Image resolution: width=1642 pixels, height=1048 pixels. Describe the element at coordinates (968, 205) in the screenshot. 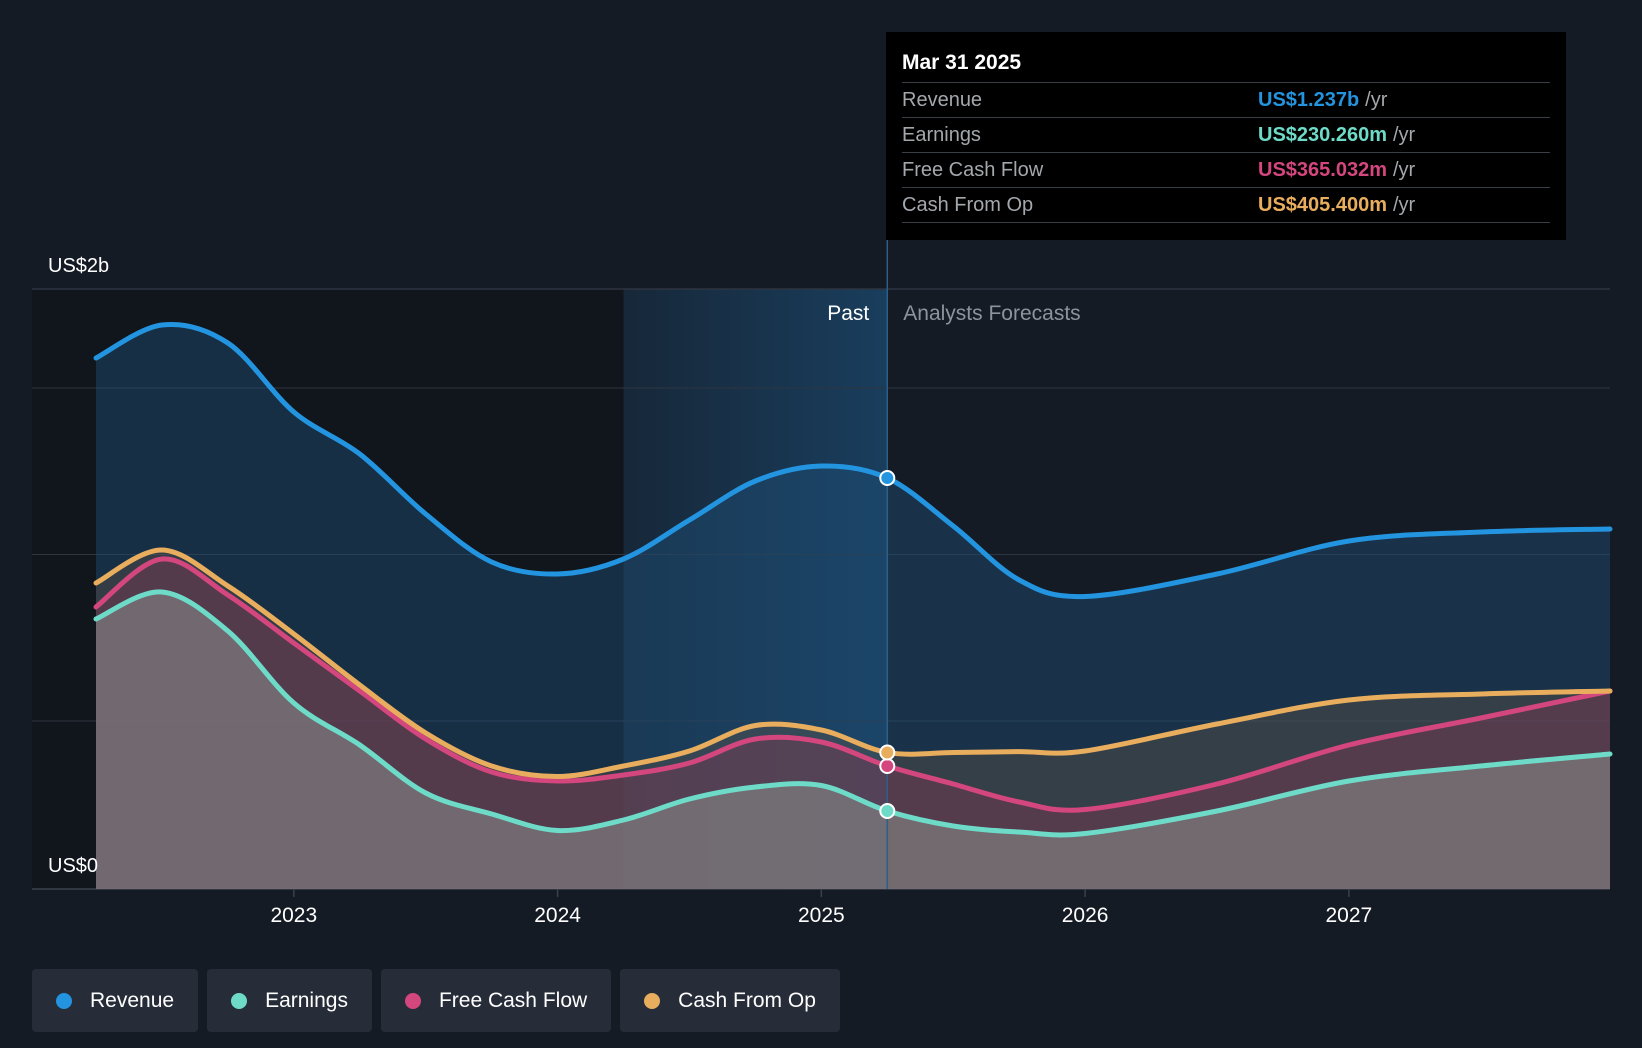

I see `tooltip-label: Cash From Op` at that location.